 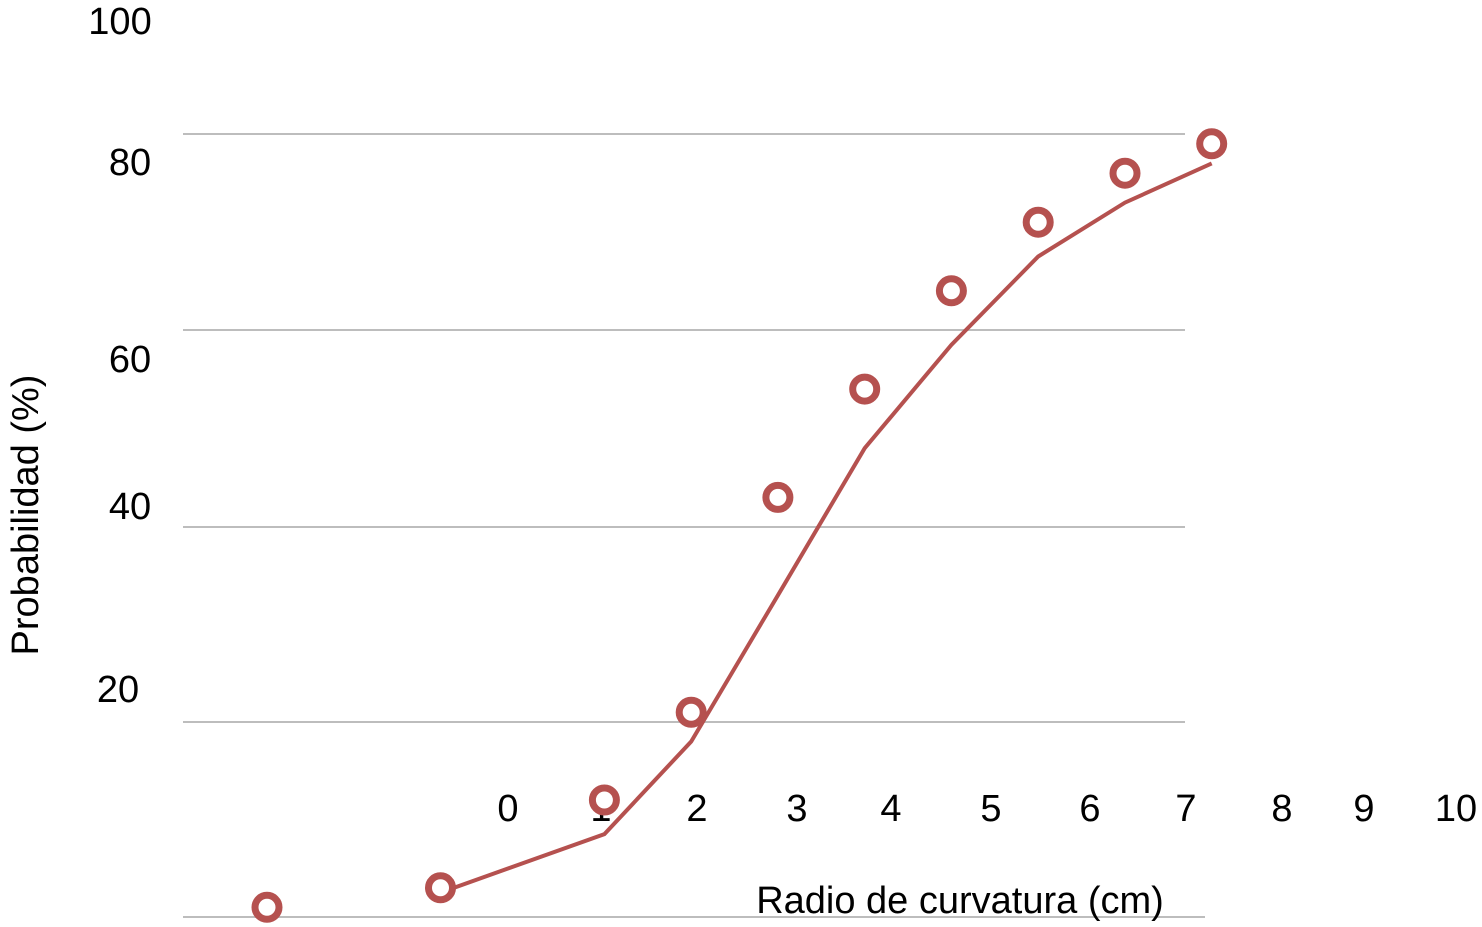 What do you see at coordinates (1363, 809) in the screenshot?
I see `x-tick-label: 9` at bounding box center [1363, 809].